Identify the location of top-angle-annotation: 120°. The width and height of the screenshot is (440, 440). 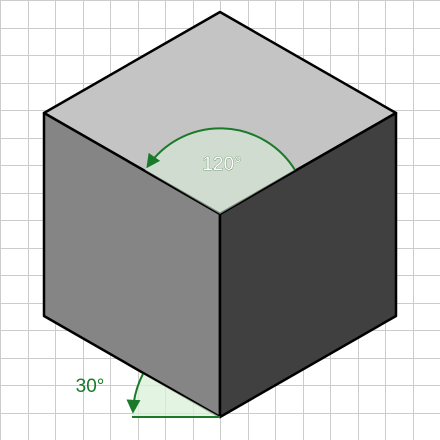
(220, 170).